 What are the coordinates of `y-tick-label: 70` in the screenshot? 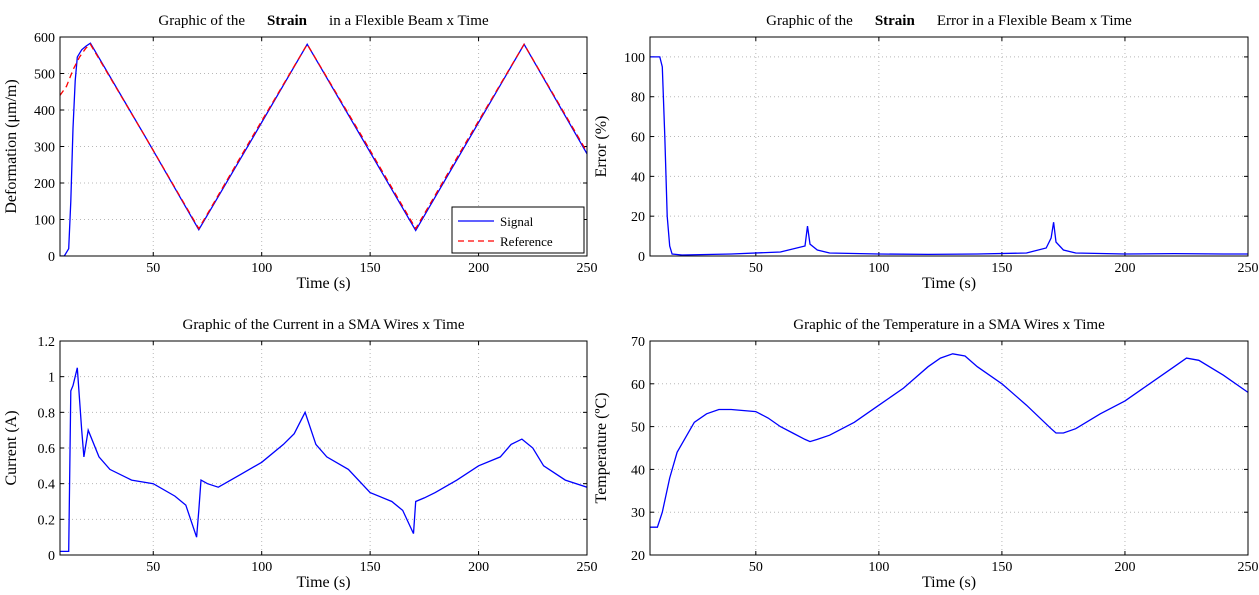 It's located at (638, 342).